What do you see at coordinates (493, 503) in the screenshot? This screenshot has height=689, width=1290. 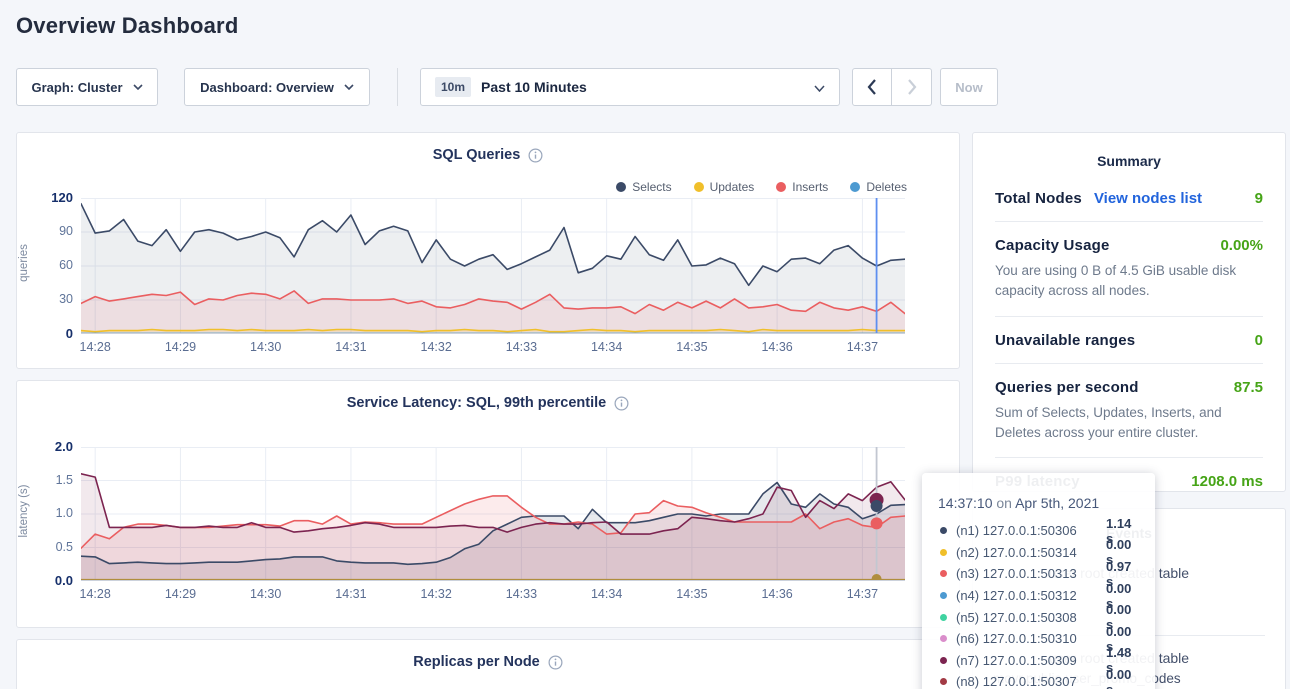 I see `series-line-(n7) 127.0.0.1:50309` at bounding box center [493, 503].